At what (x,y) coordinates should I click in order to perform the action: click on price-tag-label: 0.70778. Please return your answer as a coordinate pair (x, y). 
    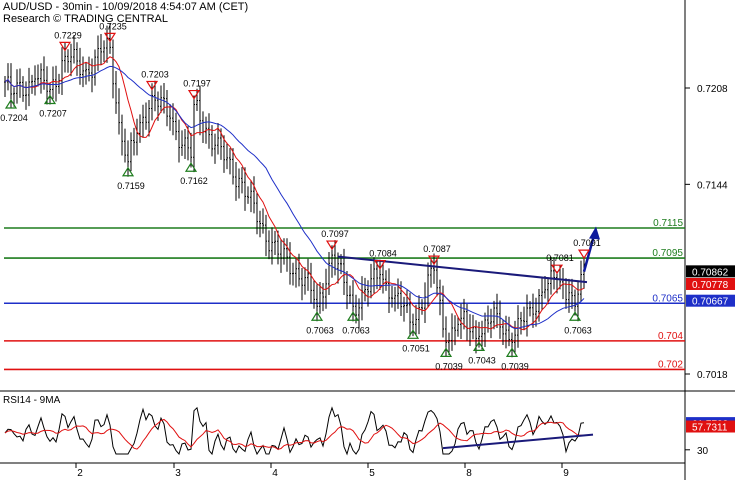
    Looking at the image, I should click on (710, 285).